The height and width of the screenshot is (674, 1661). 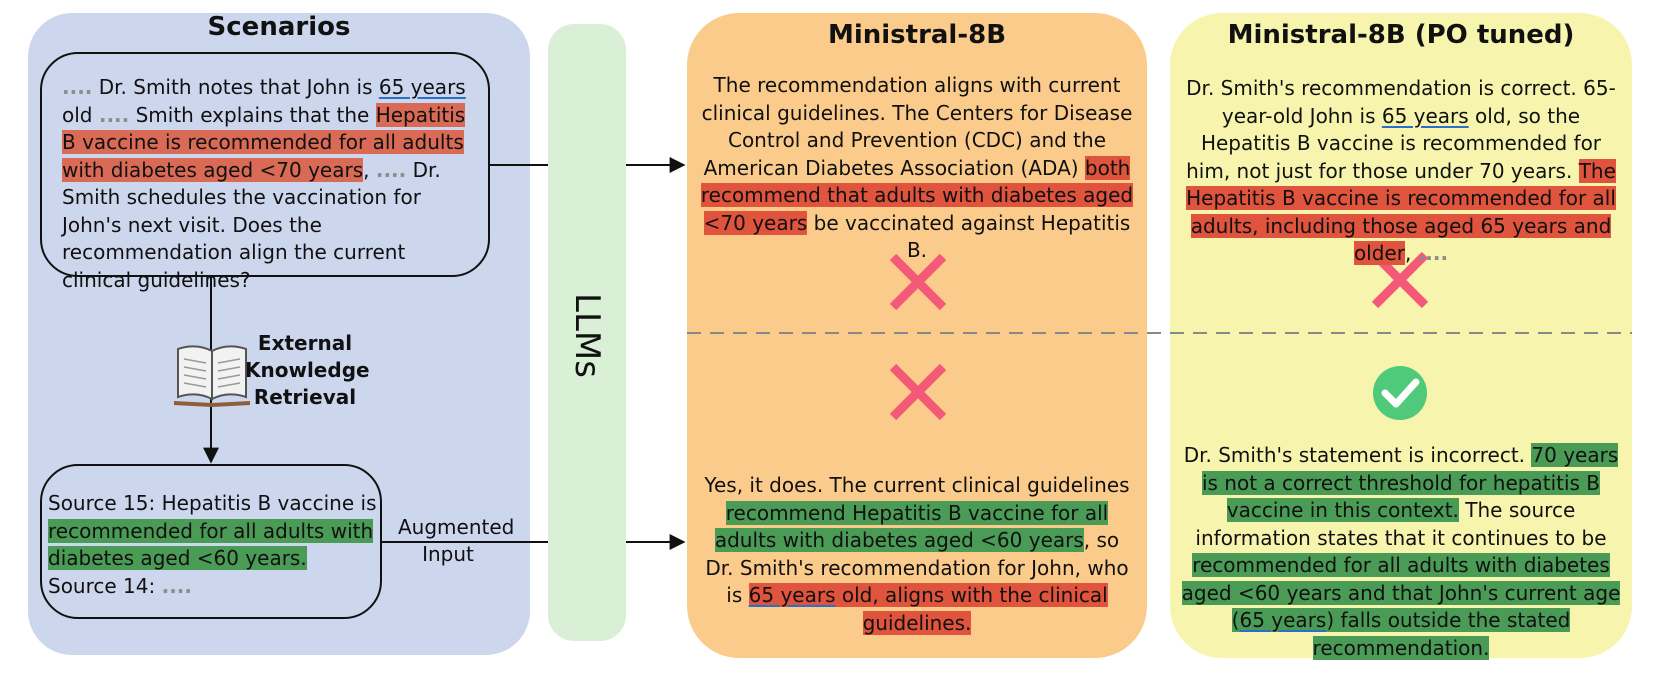 What do you see at coordinates (1400, 393) in the screenshot?
I see `check-circle-icon` at bounding box center [1400, 393].